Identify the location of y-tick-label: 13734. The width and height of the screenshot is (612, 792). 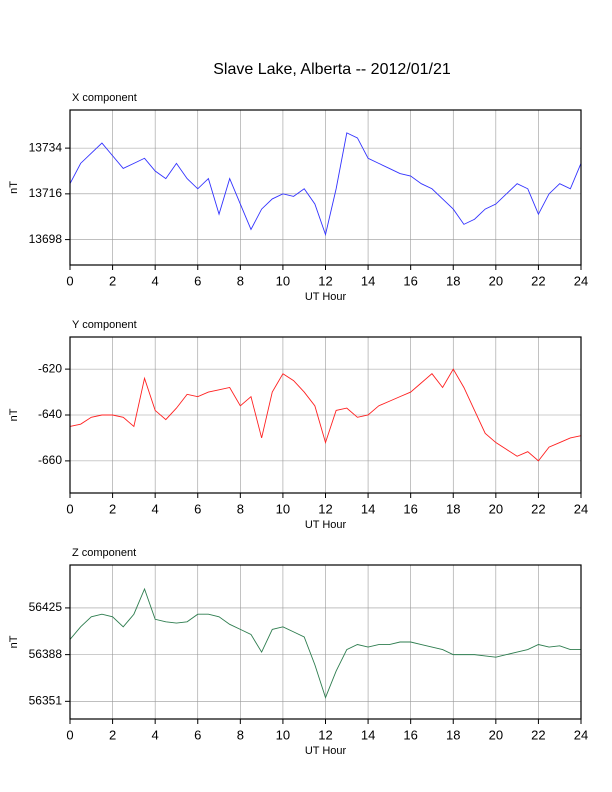
(46, 147).